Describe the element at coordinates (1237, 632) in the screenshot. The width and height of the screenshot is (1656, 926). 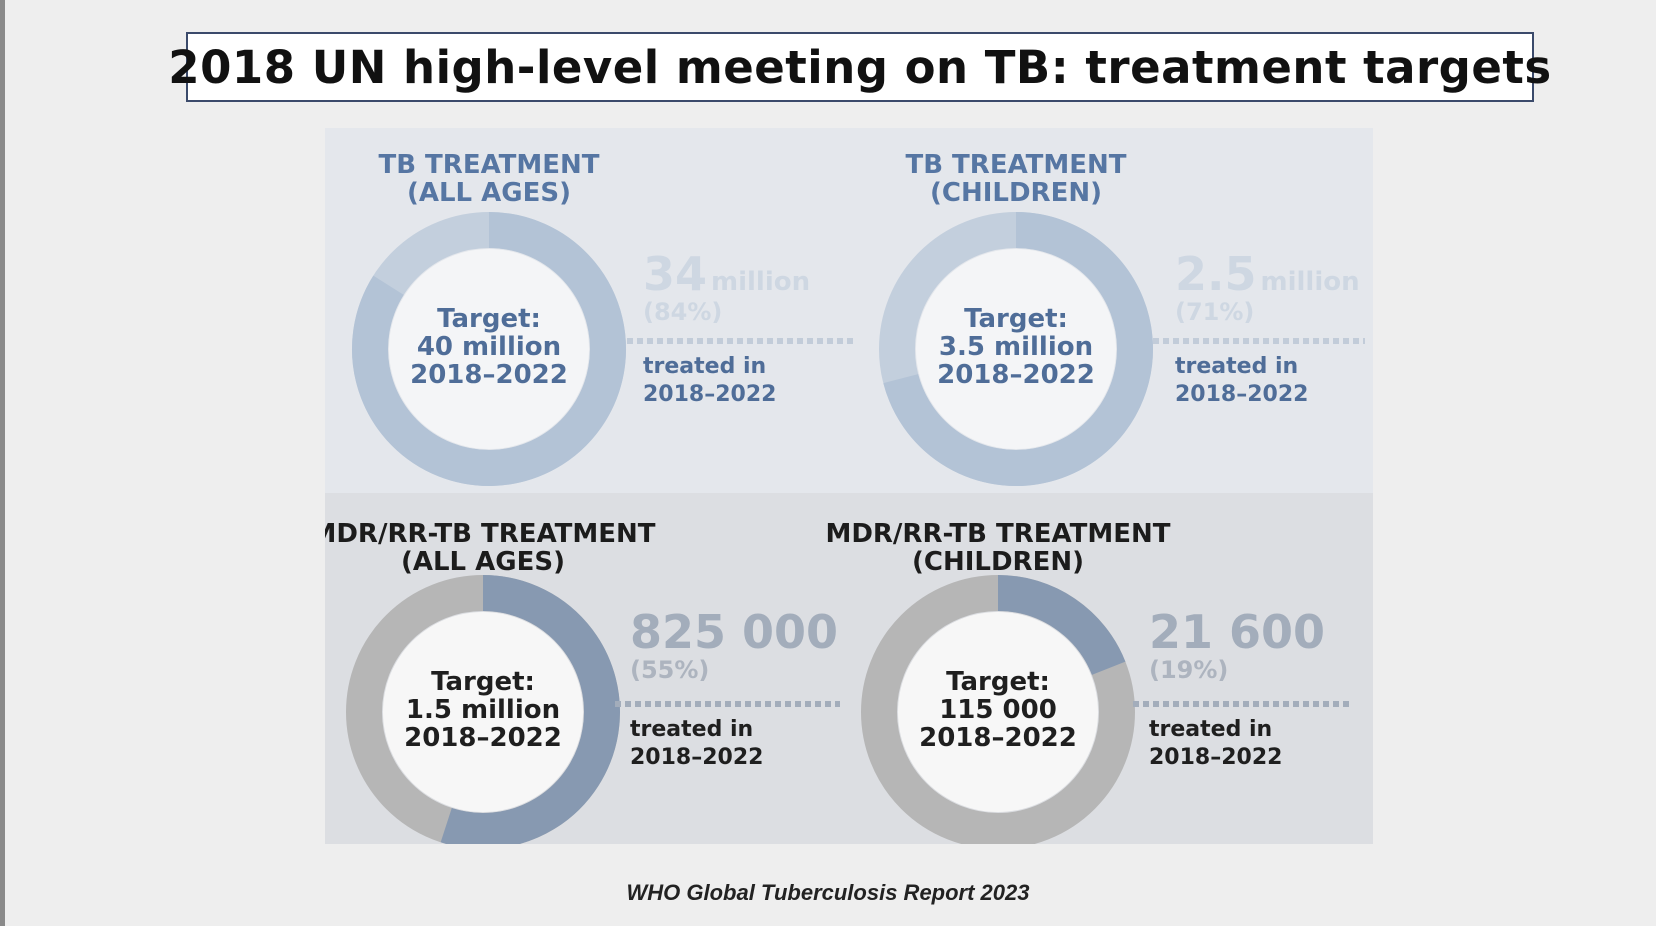
I see `treated-value: 21 600` at that location.